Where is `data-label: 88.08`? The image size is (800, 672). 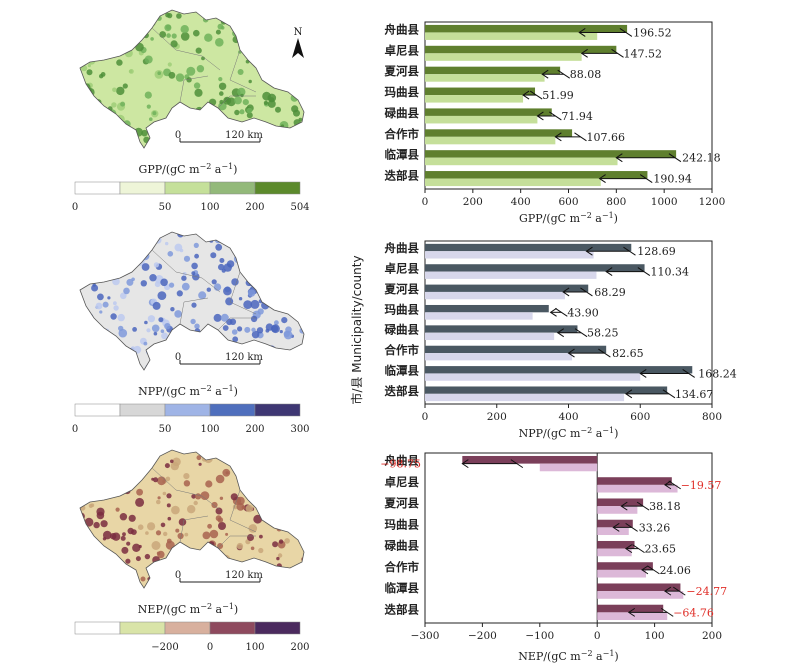
data-label: 88.08 is located at coordinates (586, 74).